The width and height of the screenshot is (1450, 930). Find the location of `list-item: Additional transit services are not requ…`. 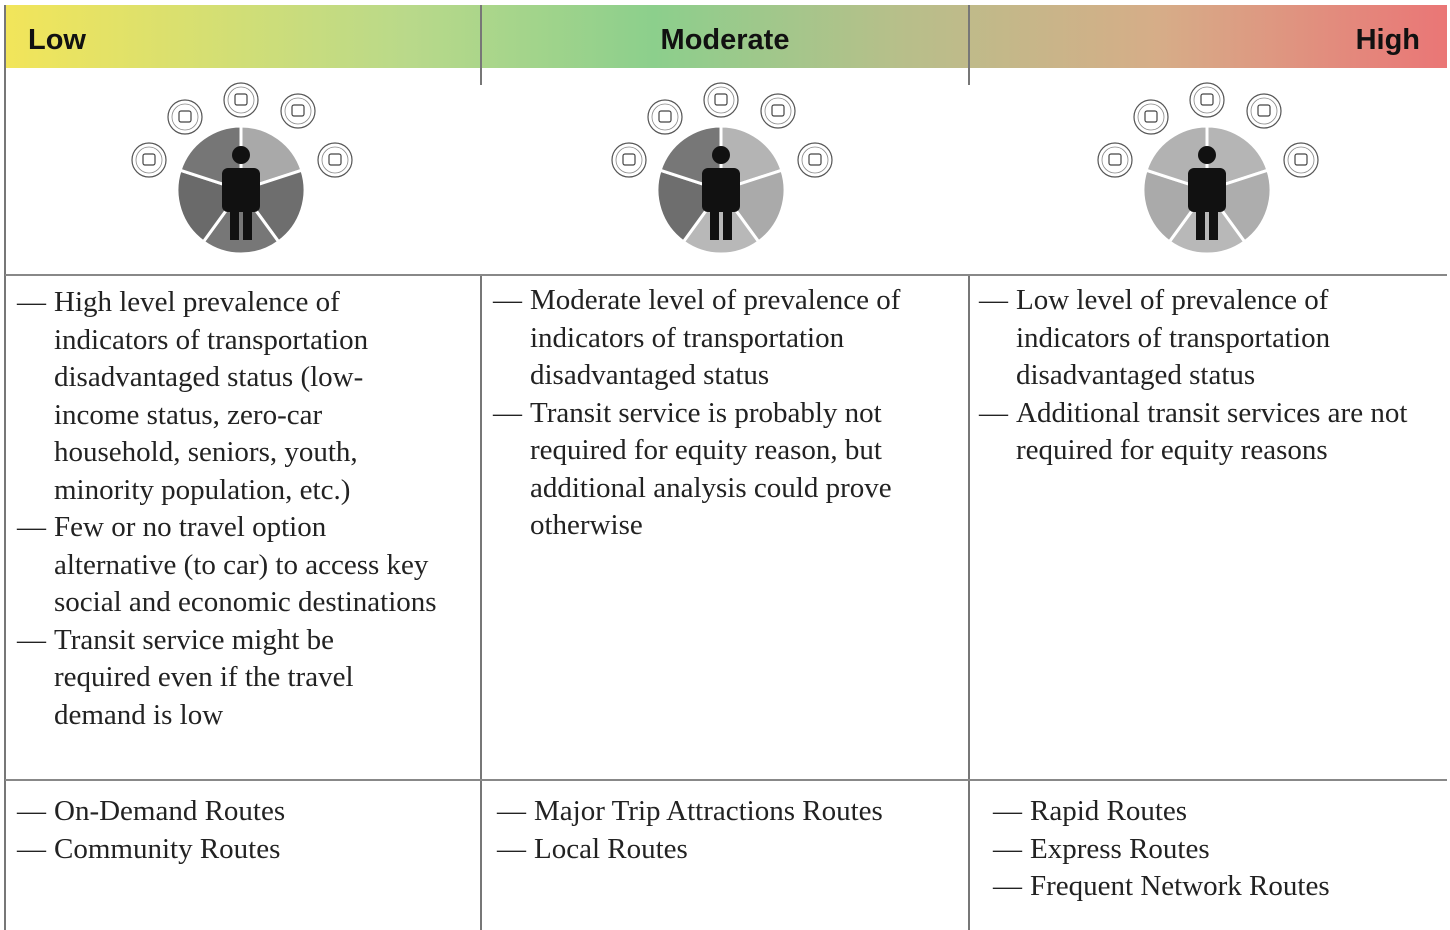

list-item: Additional transit services are not requ… is located at coordinates (1209, 432).